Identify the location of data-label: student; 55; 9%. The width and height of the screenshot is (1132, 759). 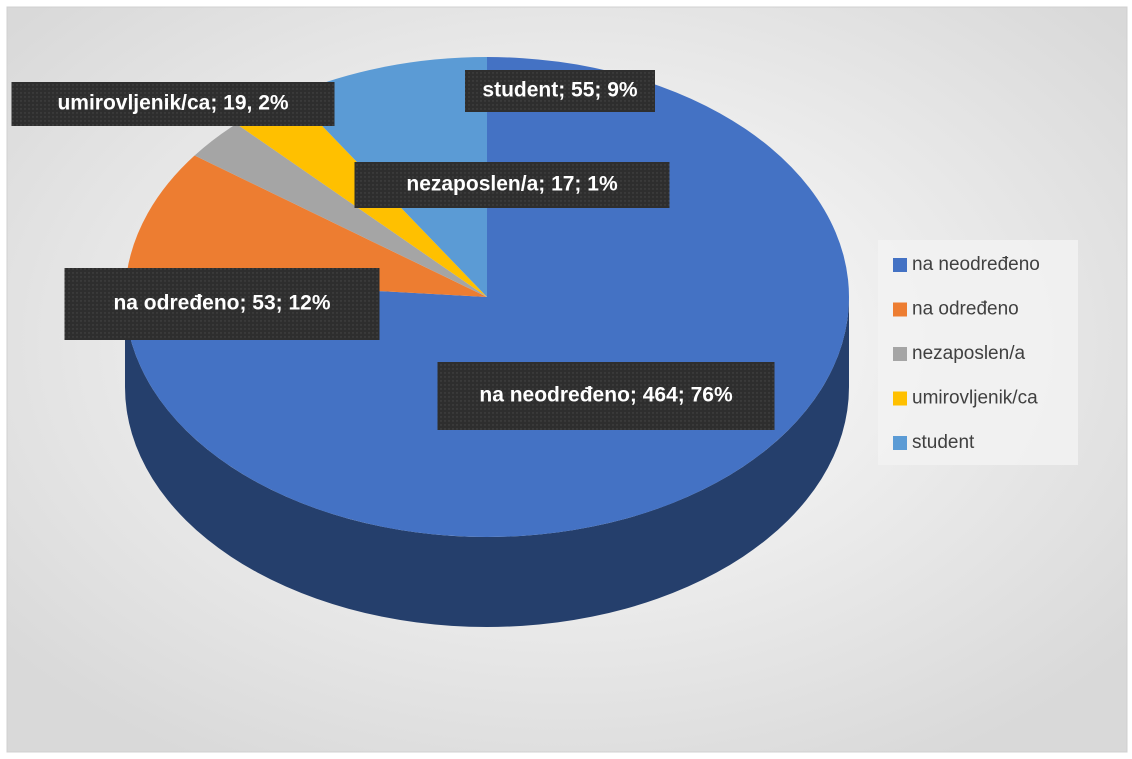
(560, 90).